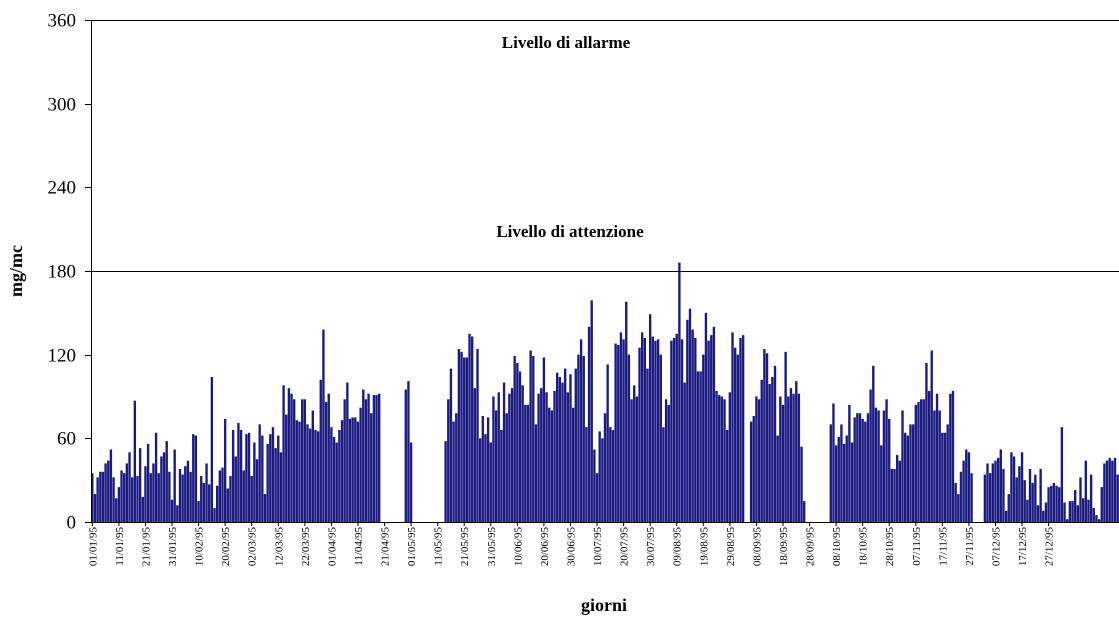 The image size is (1119, 618). What do you see at coordinates (66, 439) in the screenshot?
I see `y-tick-label: 60` at bounding box center [66, 439].